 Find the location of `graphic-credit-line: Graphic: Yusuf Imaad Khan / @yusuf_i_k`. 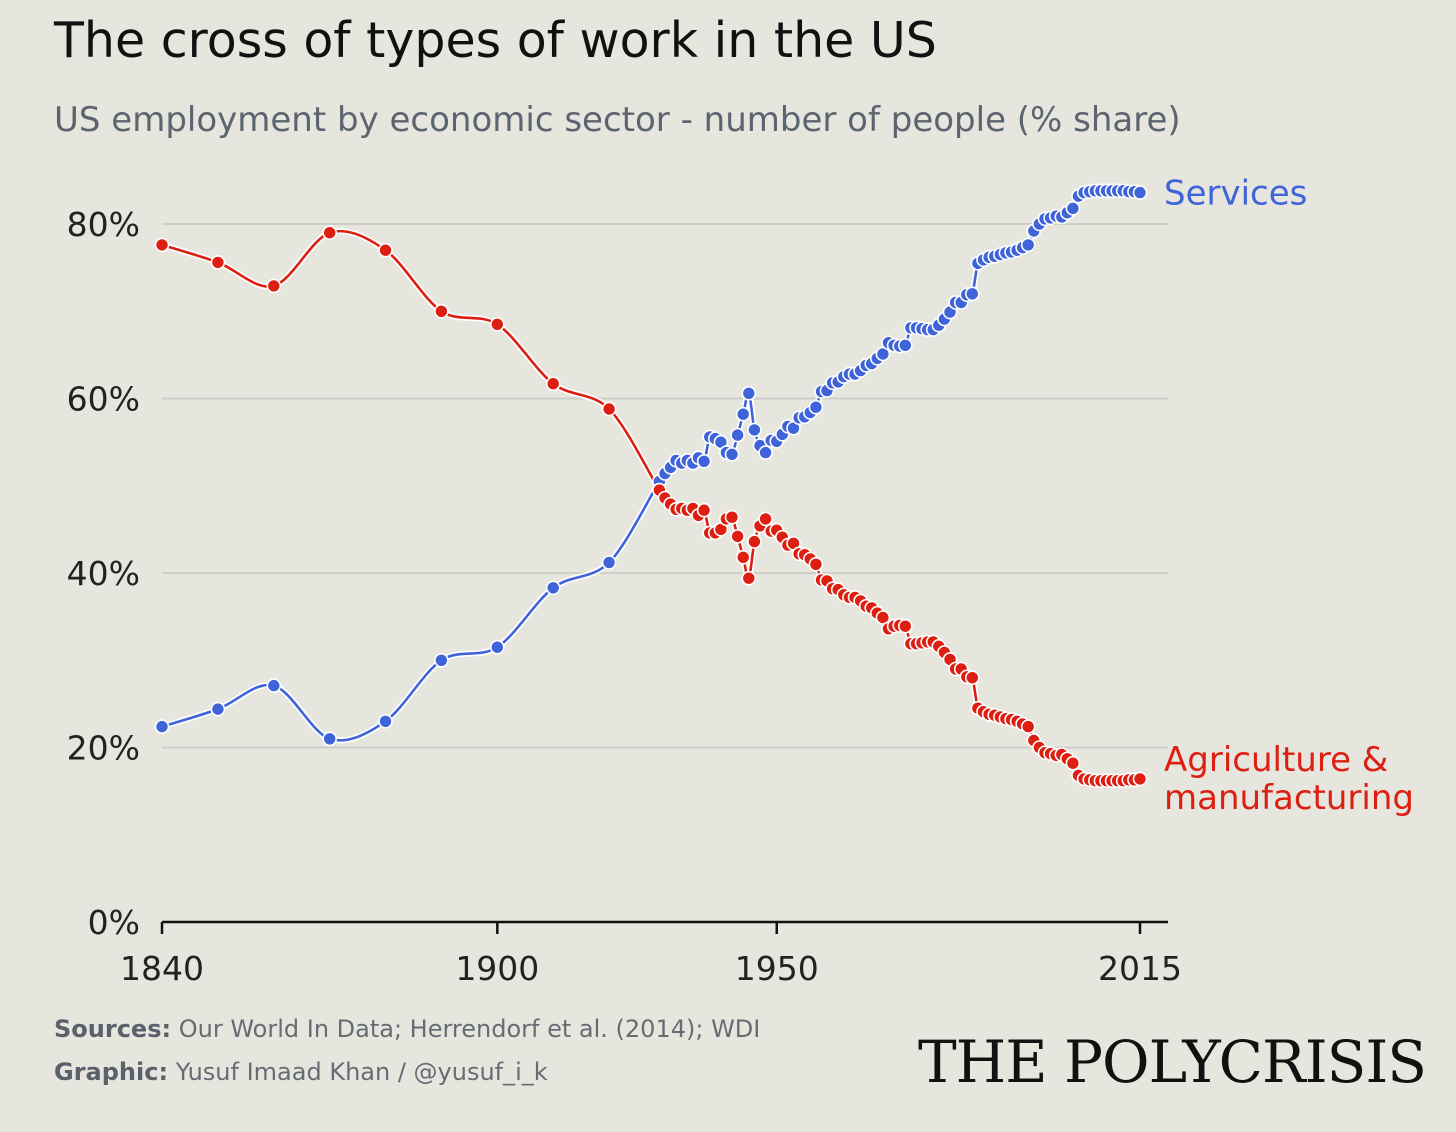

graphic-credit-line: Graphic: Yusuf Imaad Khan / @yusuf_i_k is located at coordinates (301, 1072).